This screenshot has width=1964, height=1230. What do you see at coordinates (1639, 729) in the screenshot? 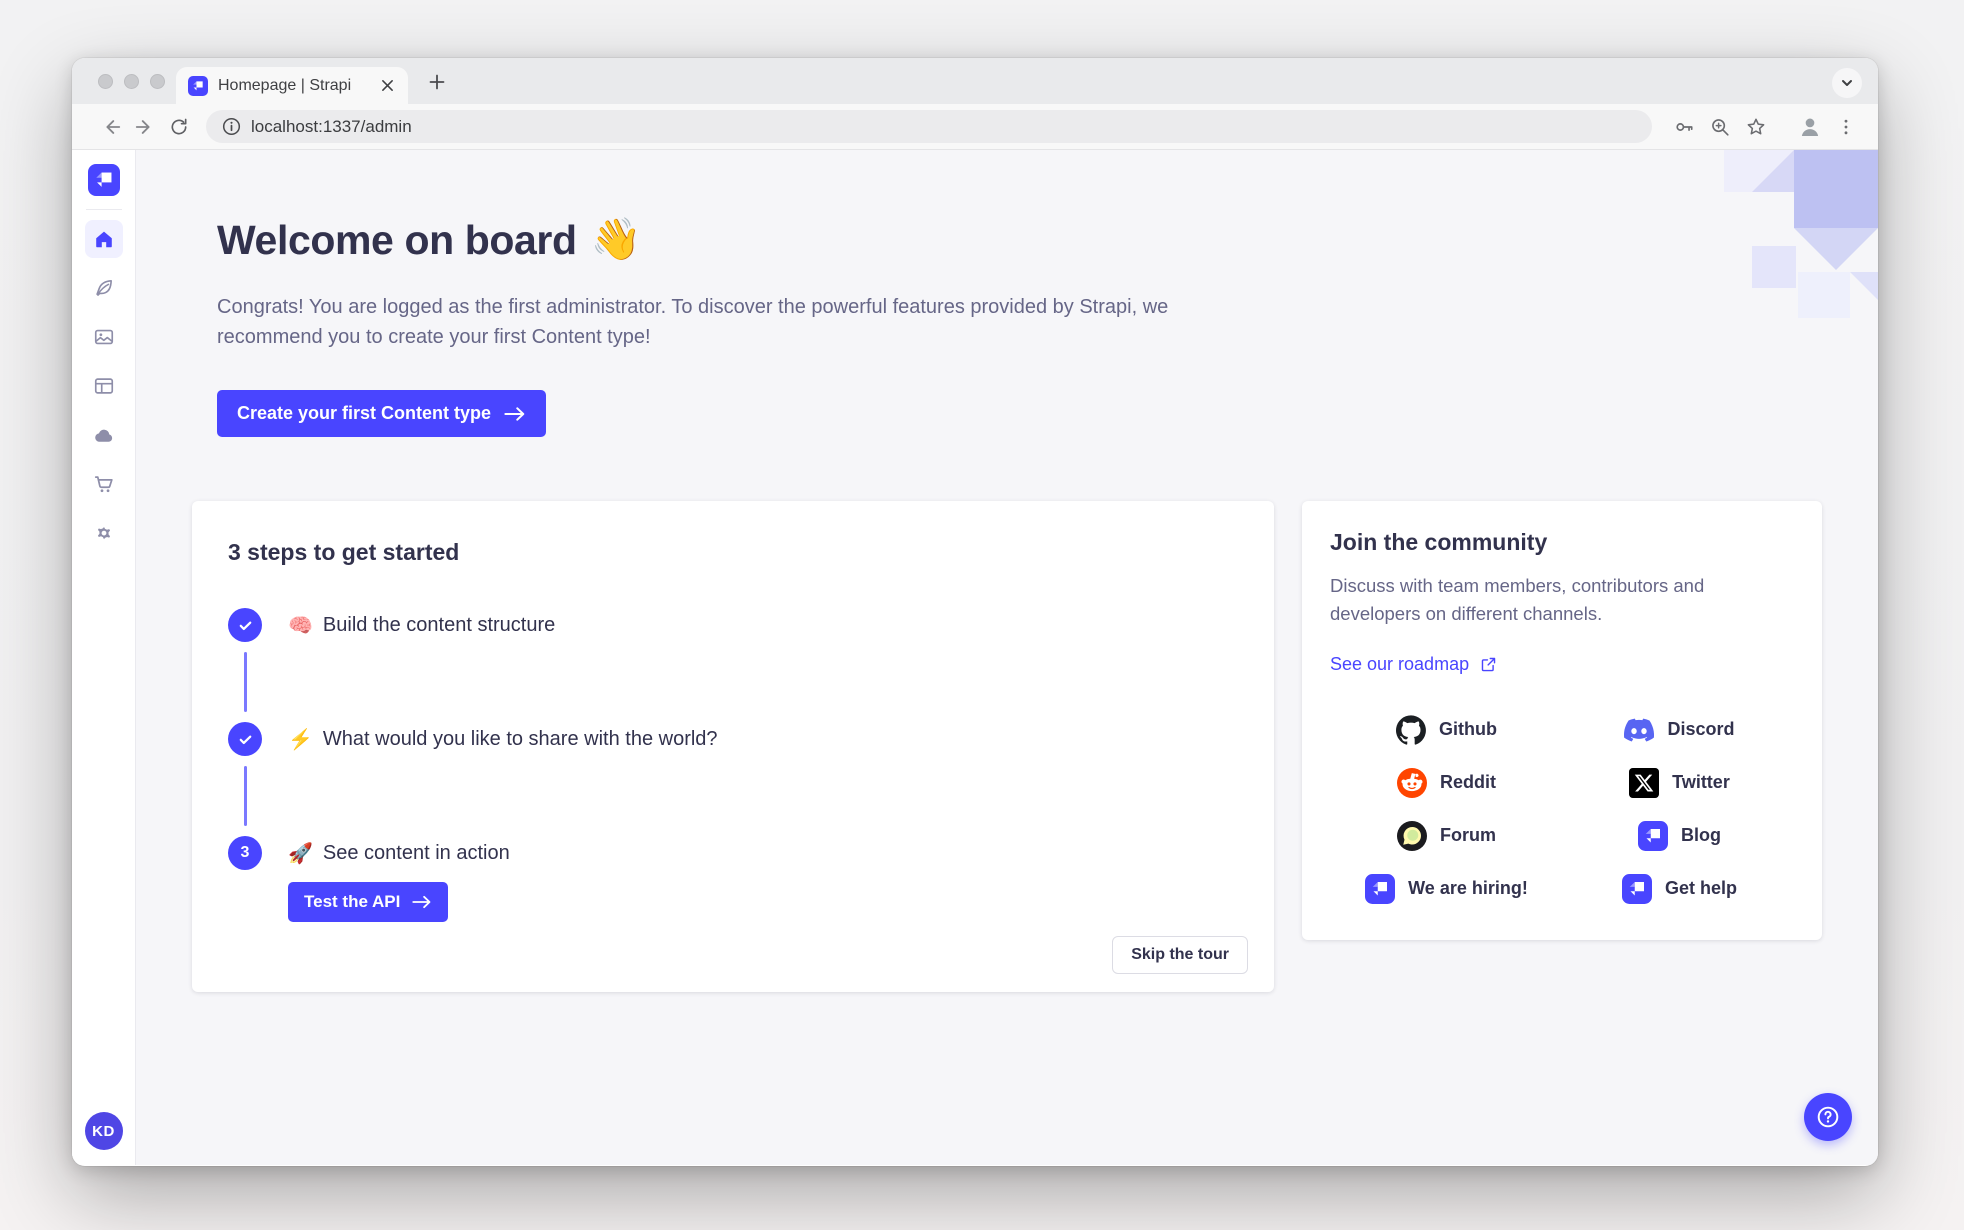
I see `discord-icon` at bounding box center [1639, 729].